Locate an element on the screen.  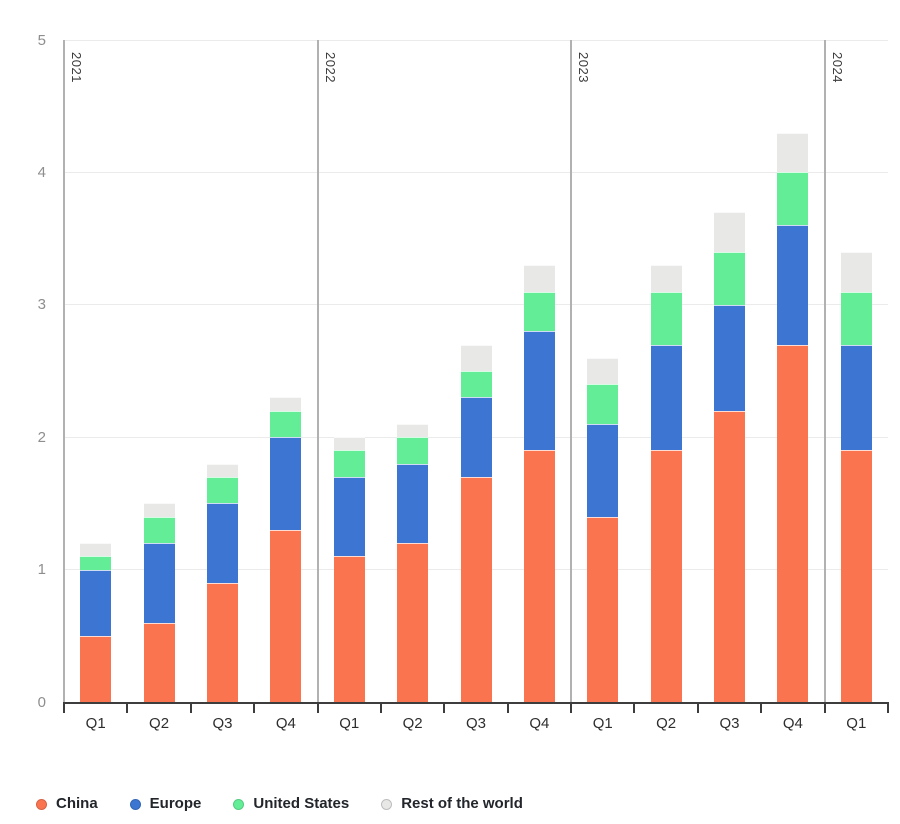
legend-item-europe: Europe is located at coordinates (165, 803).